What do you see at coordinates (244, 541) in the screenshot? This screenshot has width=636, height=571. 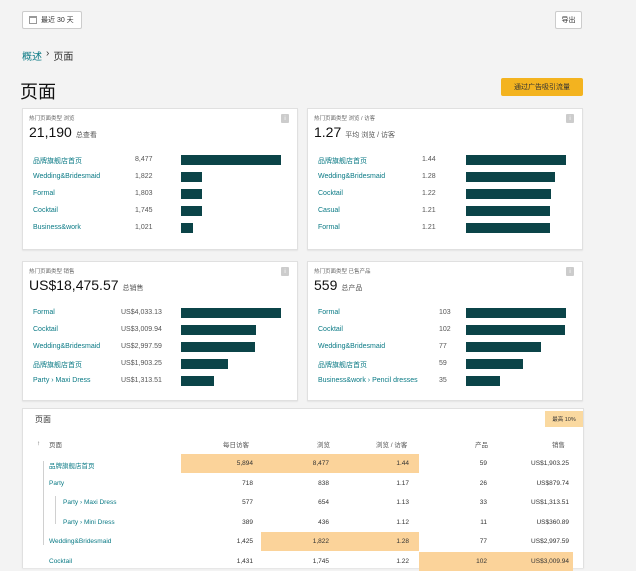 I see `row-visitors: 1,425` at bounding box center [244, 541].